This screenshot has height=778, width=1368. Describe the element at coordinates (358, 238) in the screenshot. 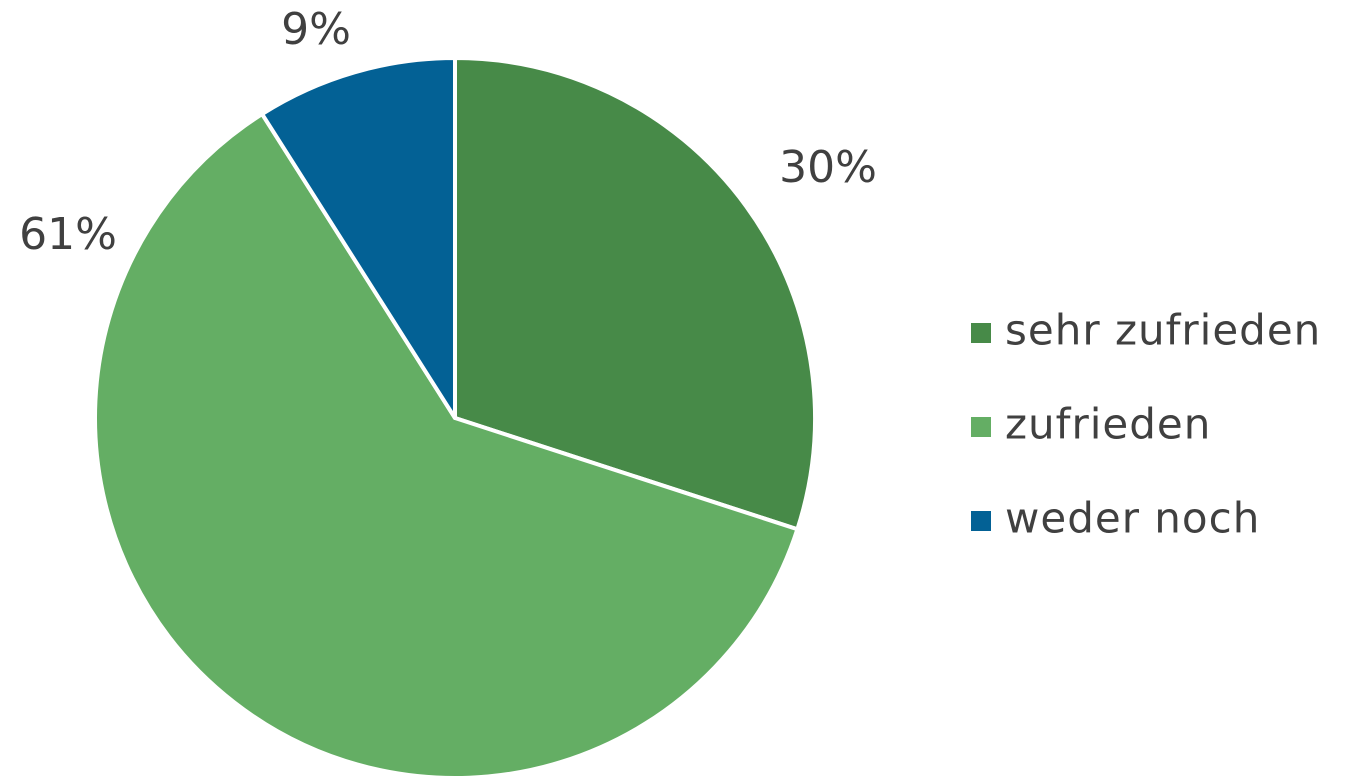

I see `pie-slice` at that location.